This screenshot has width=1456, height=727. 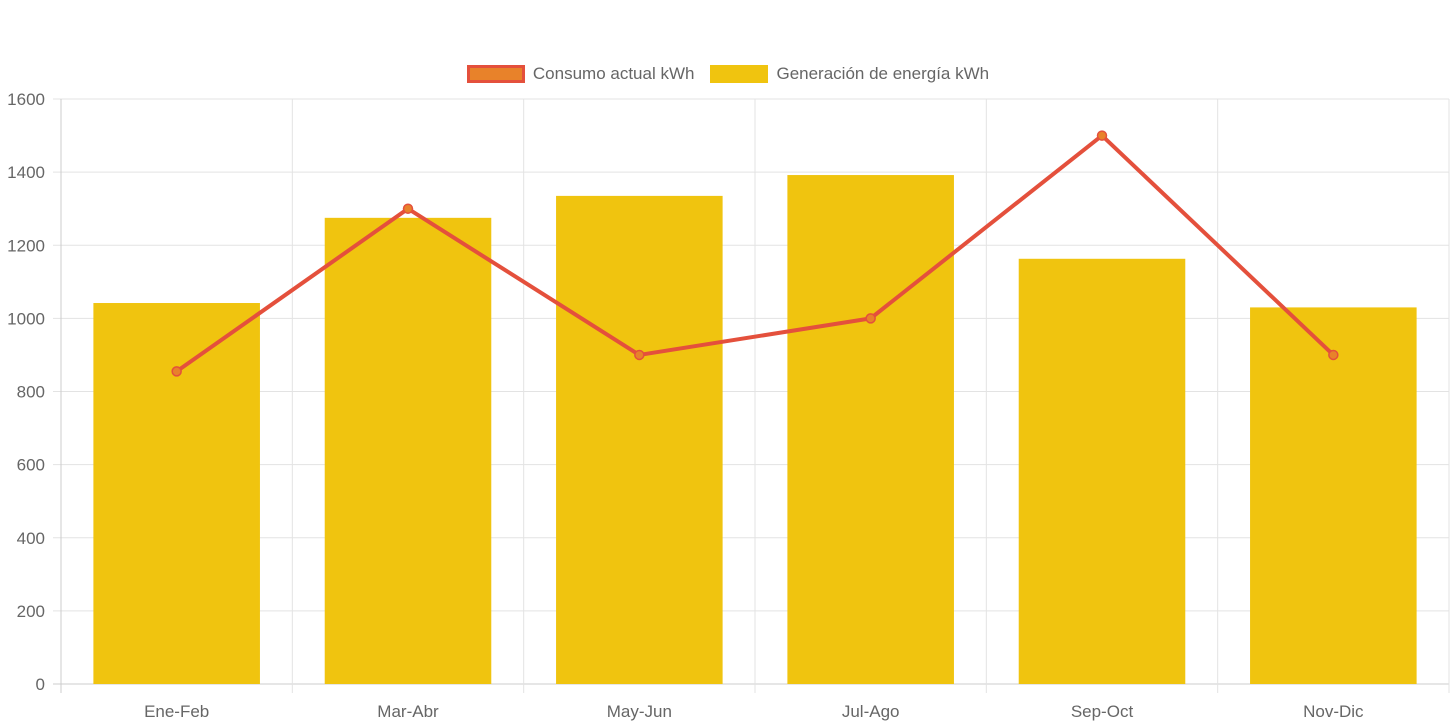 What do you see at coordinates (870, 318) in the screenshot?
I see `consumo-point-Jul-Ago` at bounding box center [870, 318].